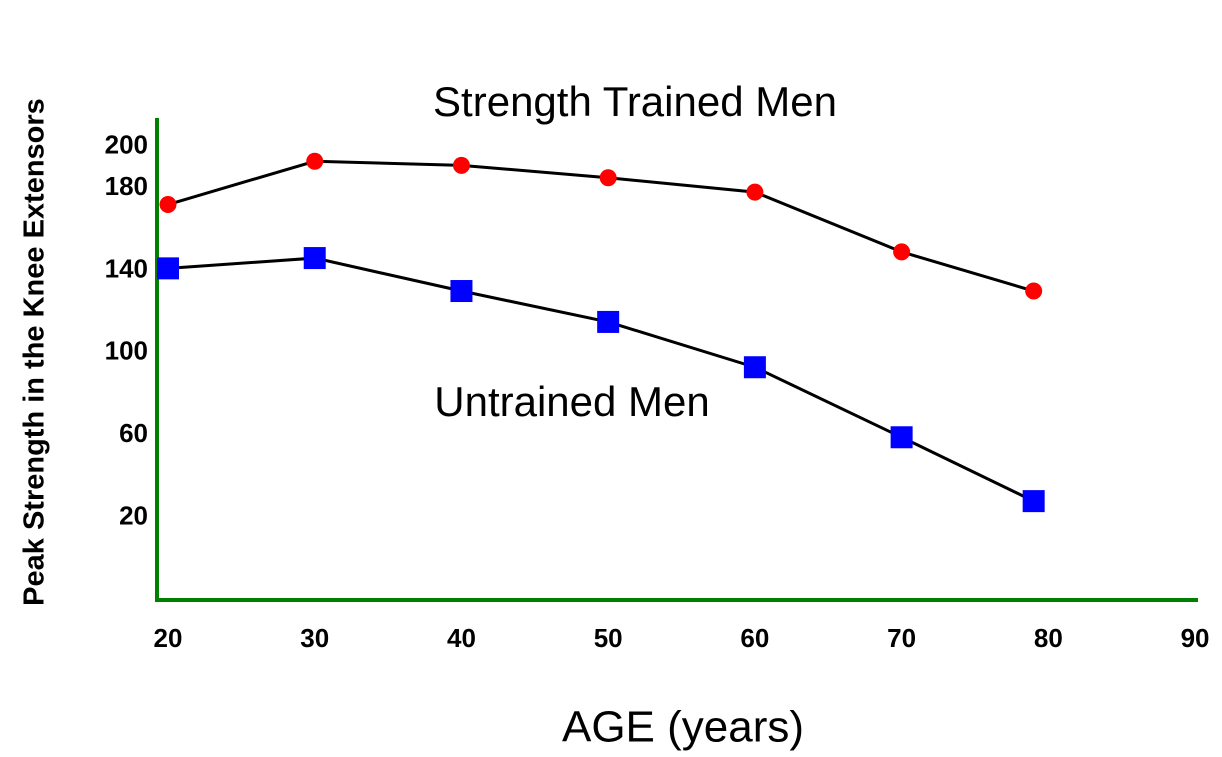  Describe the element at coordinates (1195, 638) in the screenshot. I see `x-tick-label: 90` at that location.